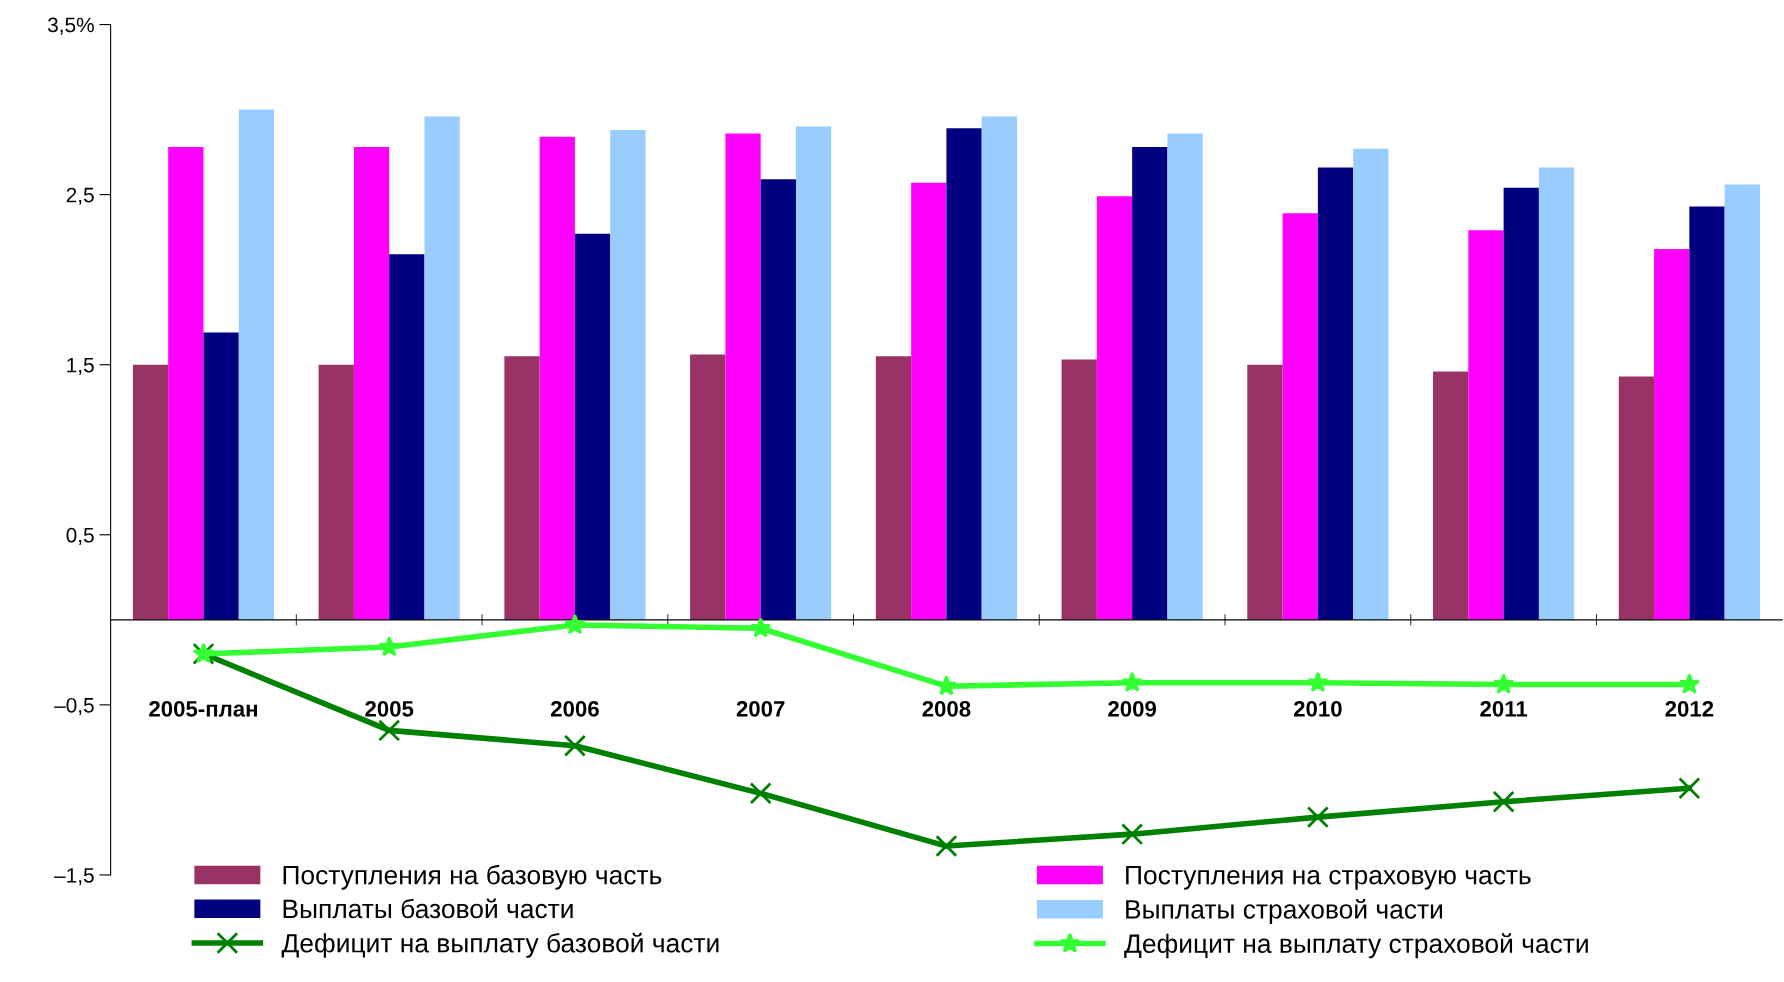 The image size is (1784, 982). I want to click on y-tick-label: 1,5, so click(80, 366).